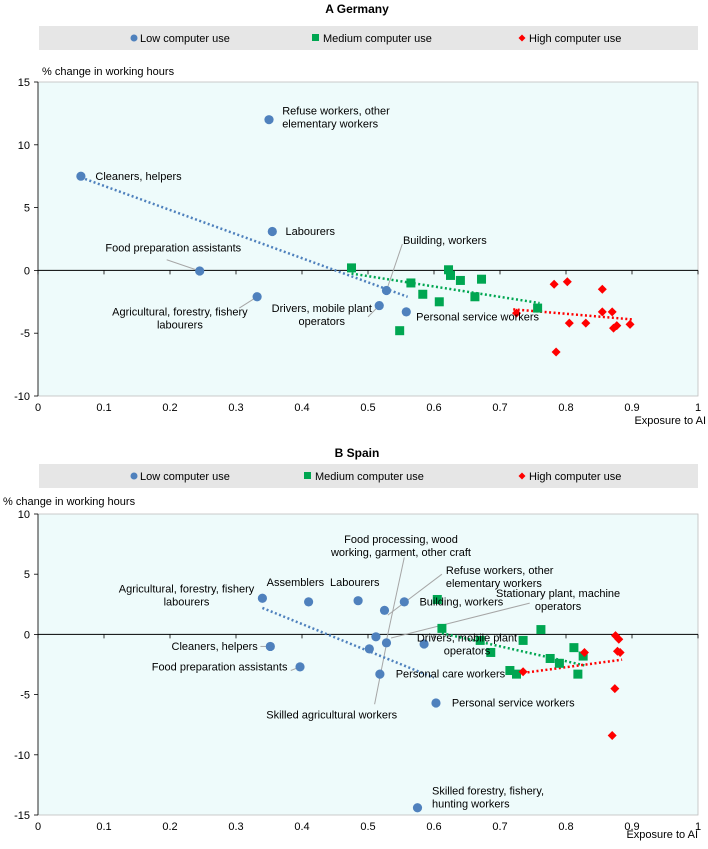 The width and height of the screenshot is (708, 849). What do you see at coordinates (367, 827) in the screenshot?
I see `x-tick-label: 0.5` at bounding box center [367, 827].